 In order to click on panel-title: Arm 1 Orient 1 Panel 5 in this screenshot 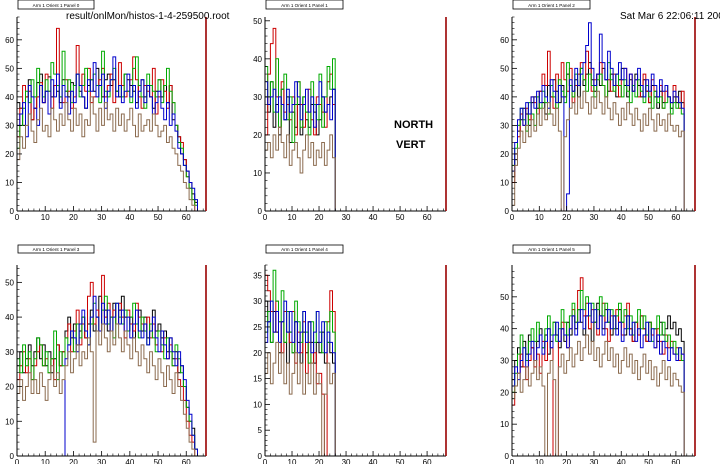, I will do `click(551, 249)`.